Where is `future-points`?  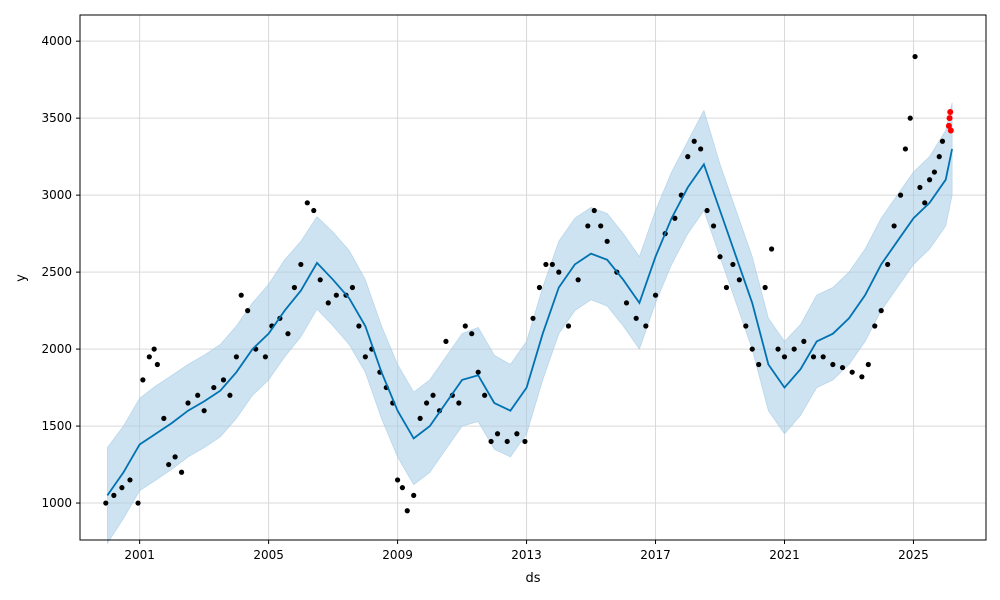
future-points is located at coordinates (949, 121).